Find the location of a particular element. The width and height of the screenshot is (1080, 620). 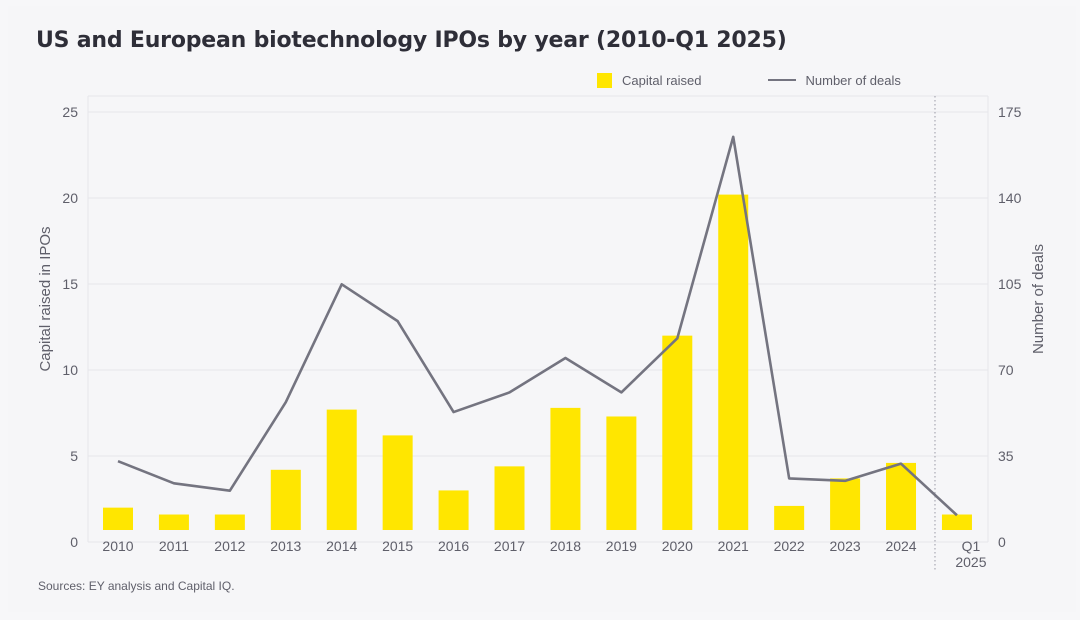

y2-tick-label: 70 is located at coordinates (1006, 370).